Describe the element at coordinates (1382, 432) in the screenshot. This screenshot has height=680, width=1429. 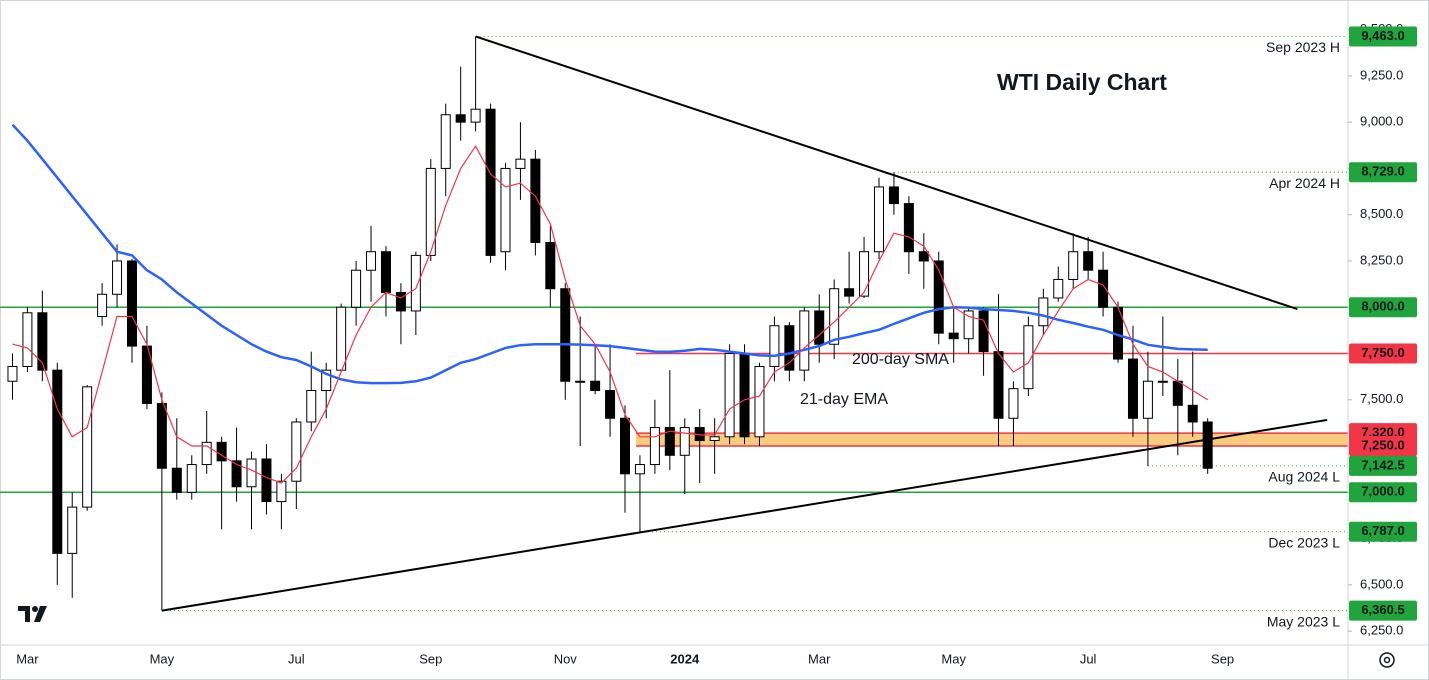
I see `level-price-label: 7,320.0` at that location.